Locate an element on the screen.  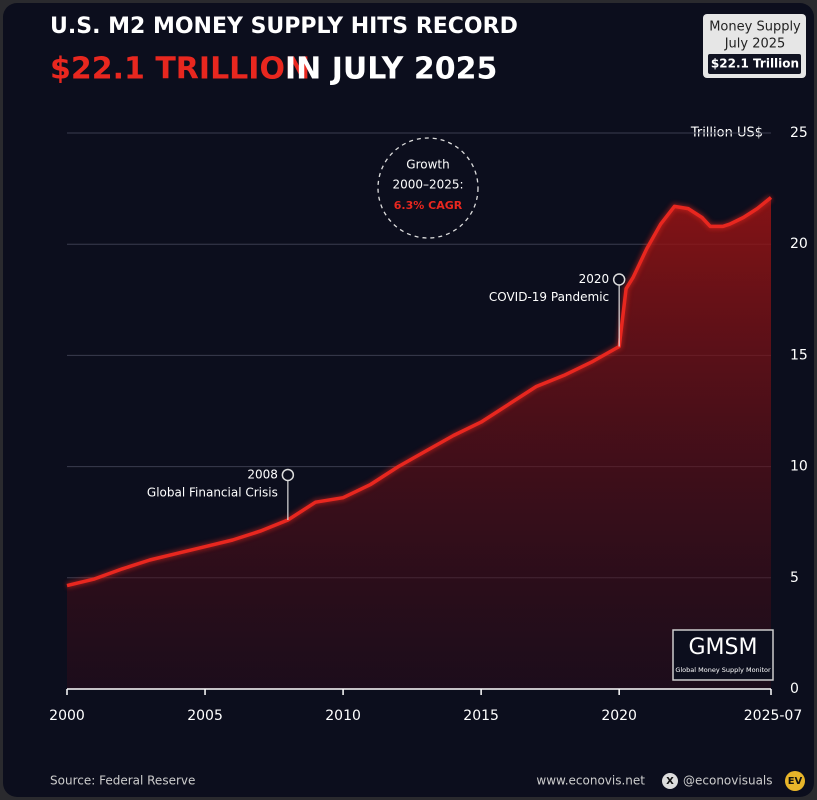
x-tick-label: 2010 is located at coordinates (343, 716).